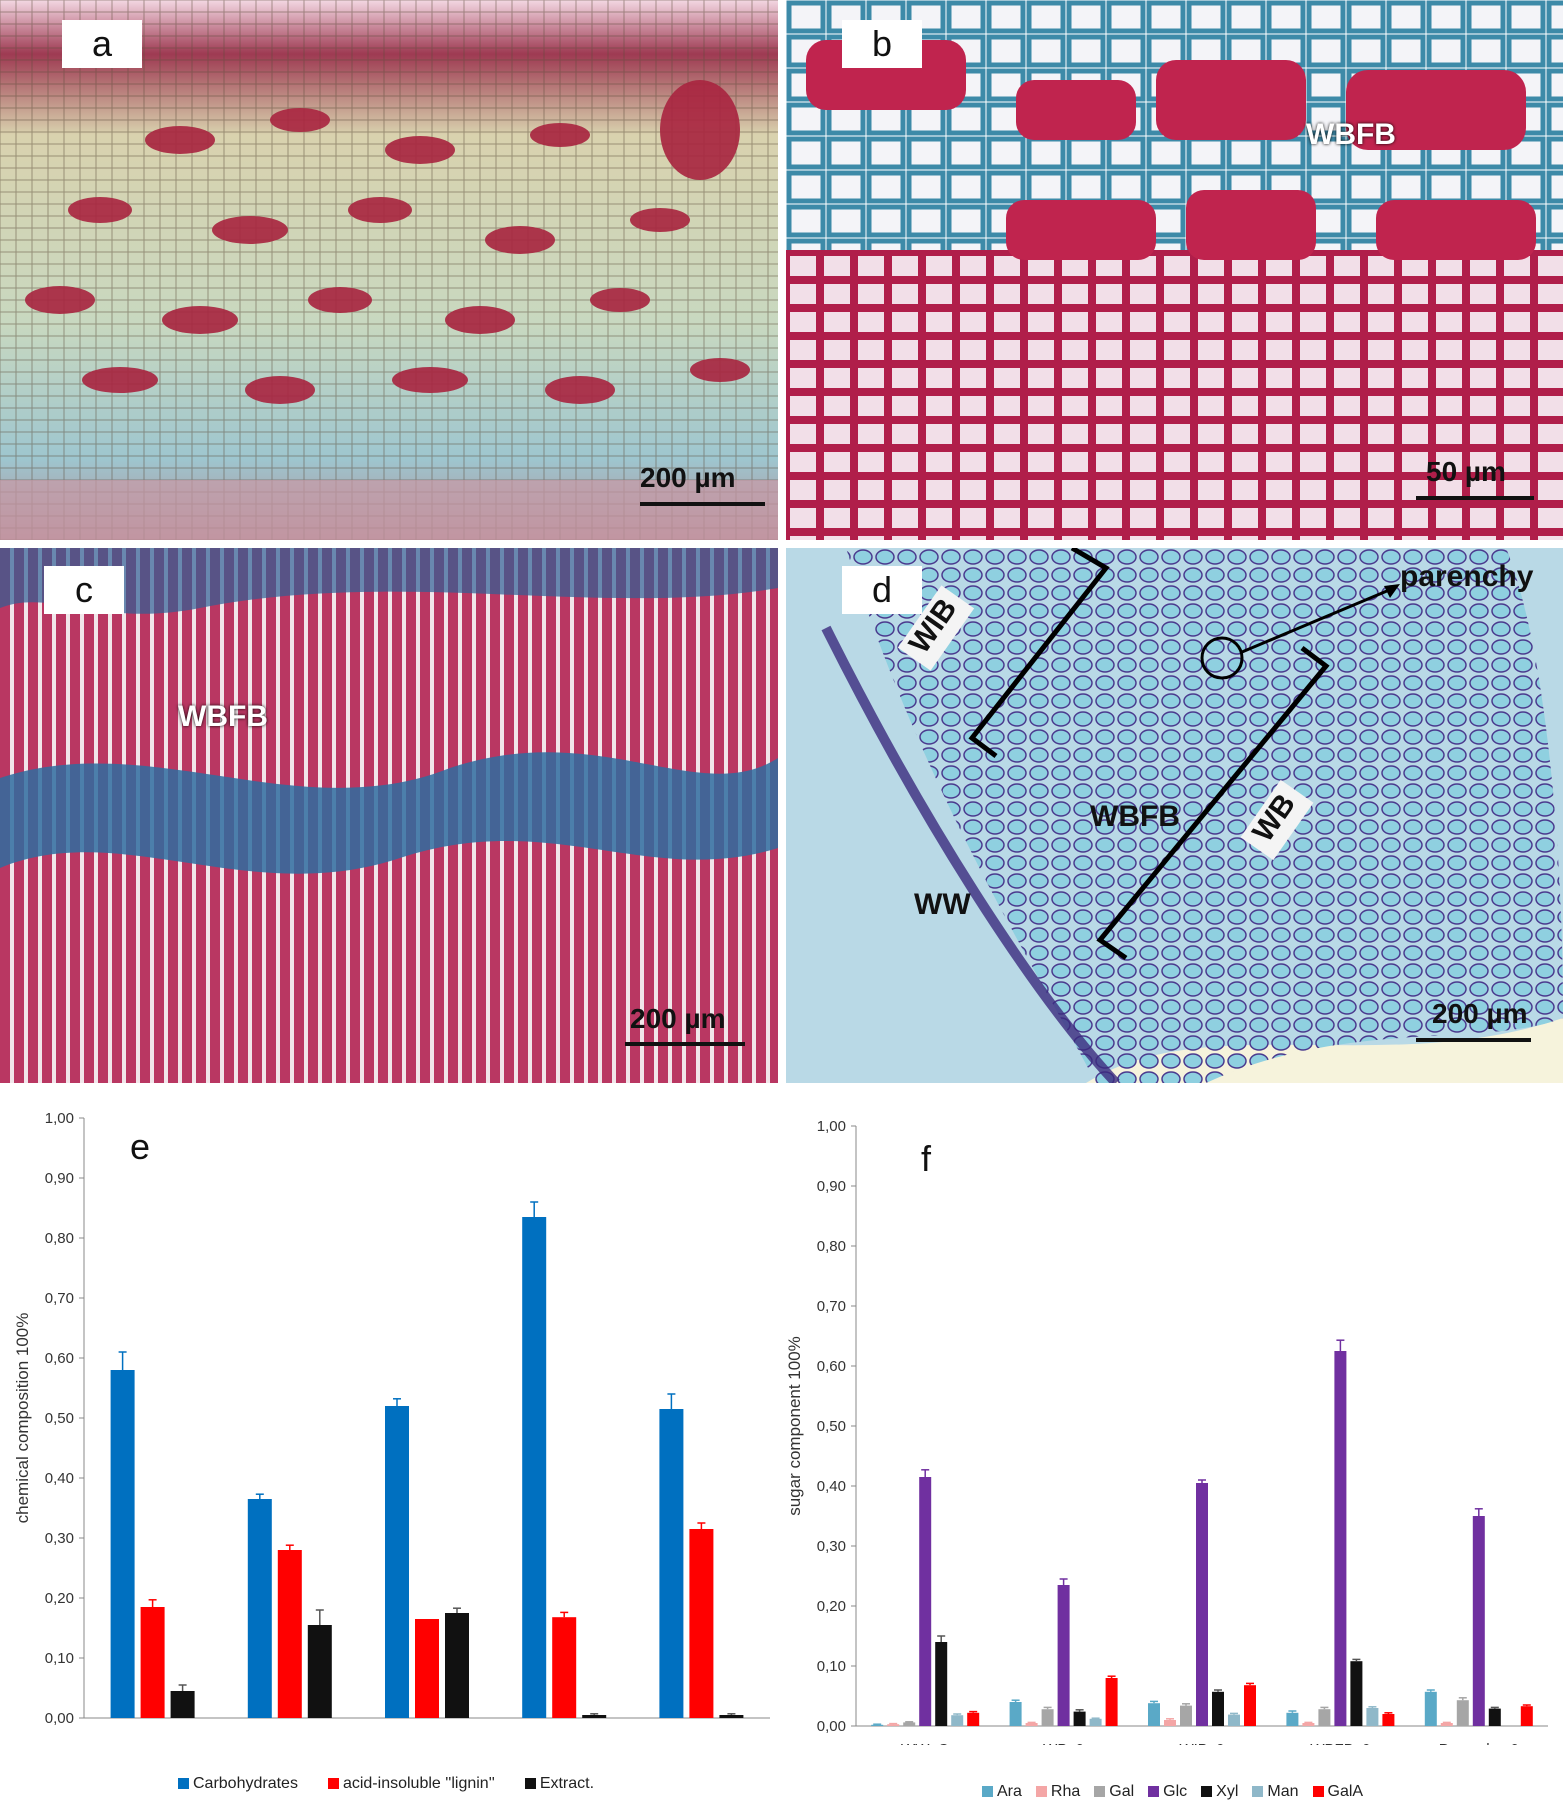 This screenshot has height=1807, width=1563. What do you see at coordinates (559, 1784) in the screenshot?
I see `legend-item: Extract.` at bounding box center [559, 1784].